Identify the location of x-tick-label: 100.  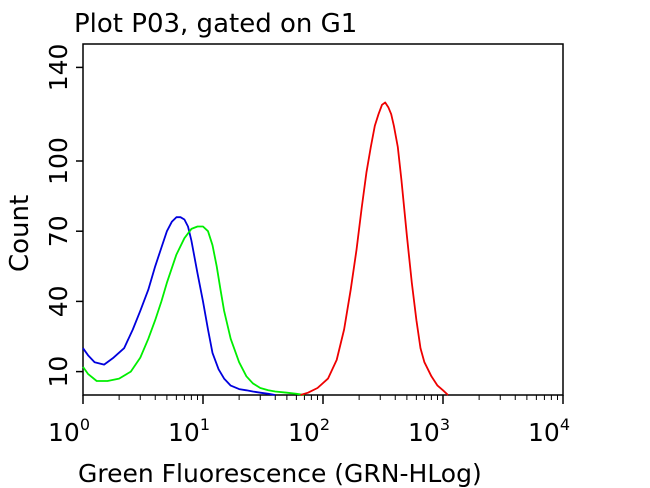
(69, 431).